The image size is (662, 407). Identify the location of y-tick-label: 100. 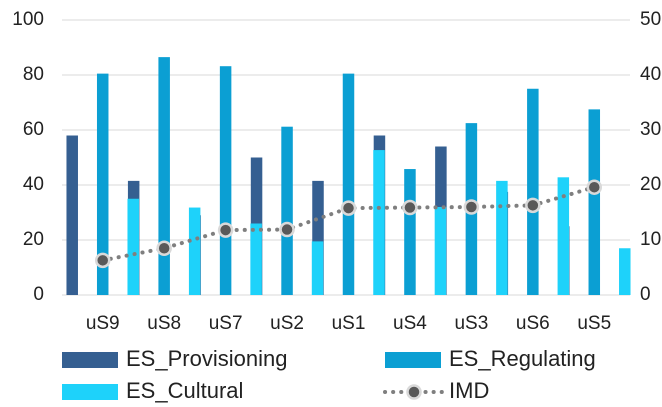
(28, 19).